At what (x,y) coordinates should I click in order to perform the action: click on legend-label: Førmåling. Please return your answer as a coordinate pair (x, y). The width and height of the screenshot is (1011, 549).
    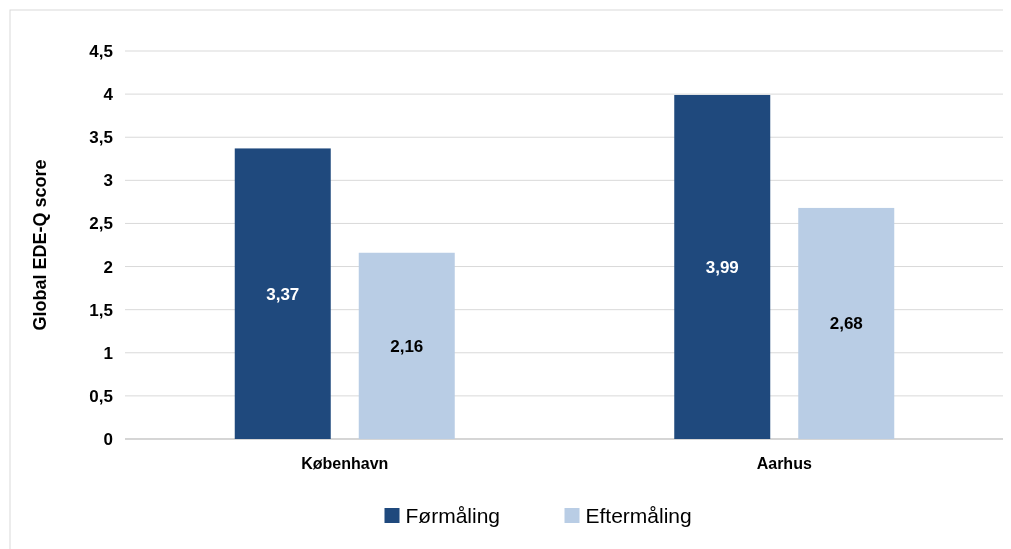
    Looking at the image, I should click on (453, 516).